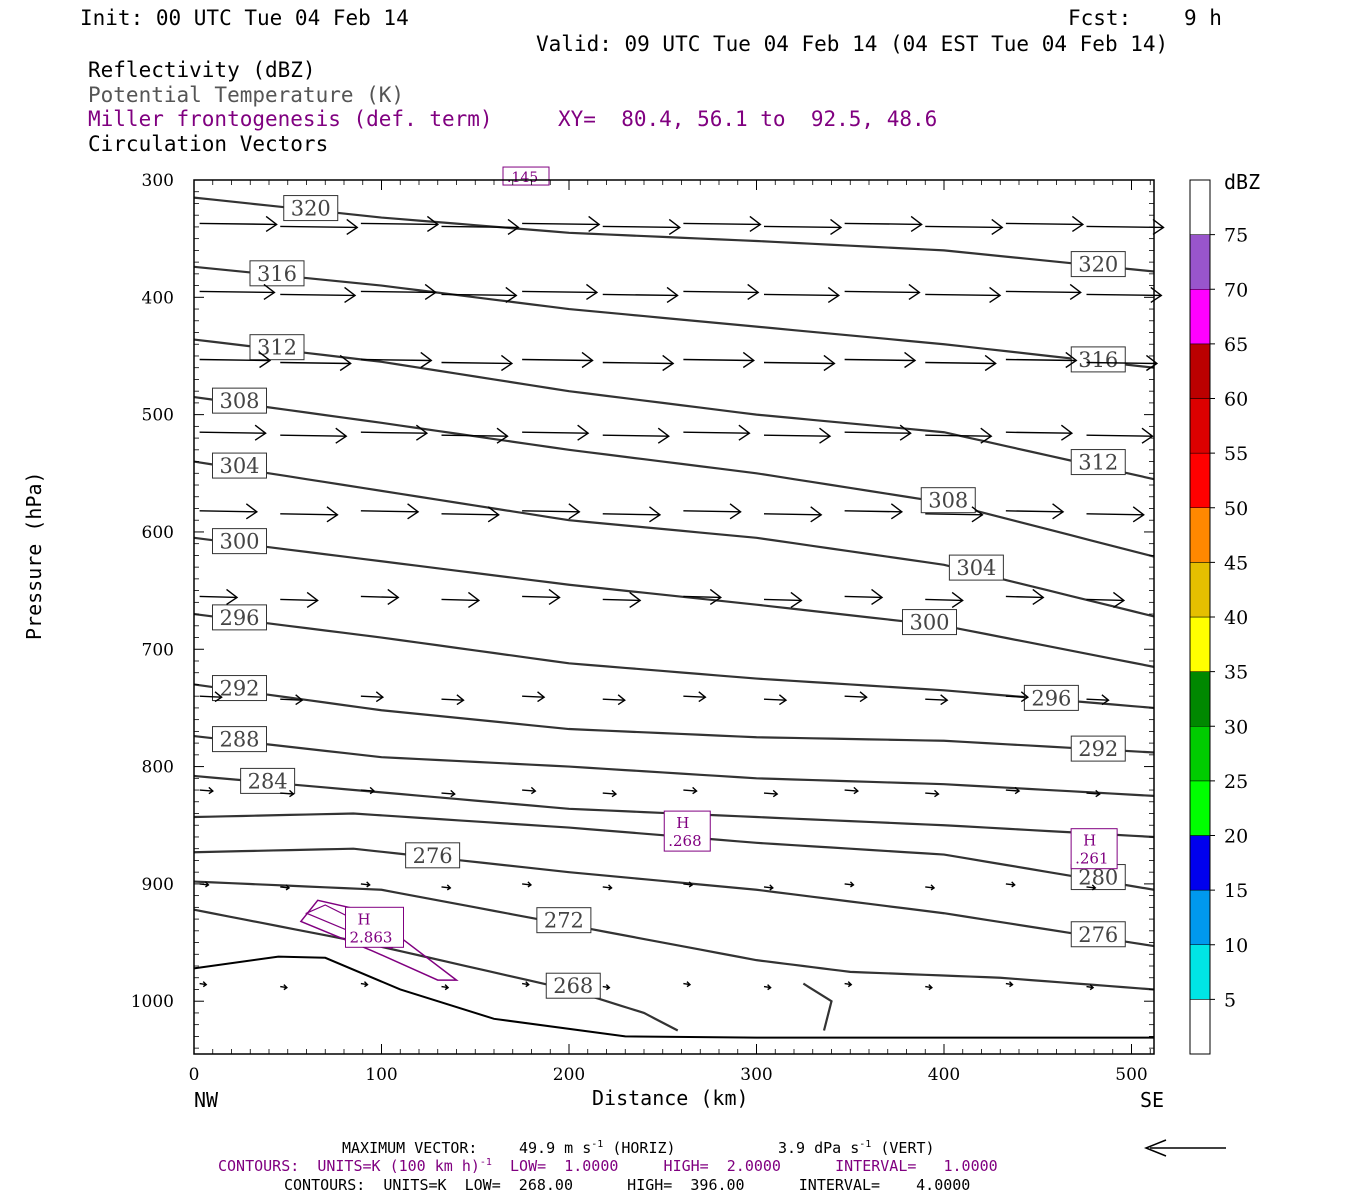  I want to click on max-vector-label: MAXIMUM VECTOR:, so click(410, 1148).